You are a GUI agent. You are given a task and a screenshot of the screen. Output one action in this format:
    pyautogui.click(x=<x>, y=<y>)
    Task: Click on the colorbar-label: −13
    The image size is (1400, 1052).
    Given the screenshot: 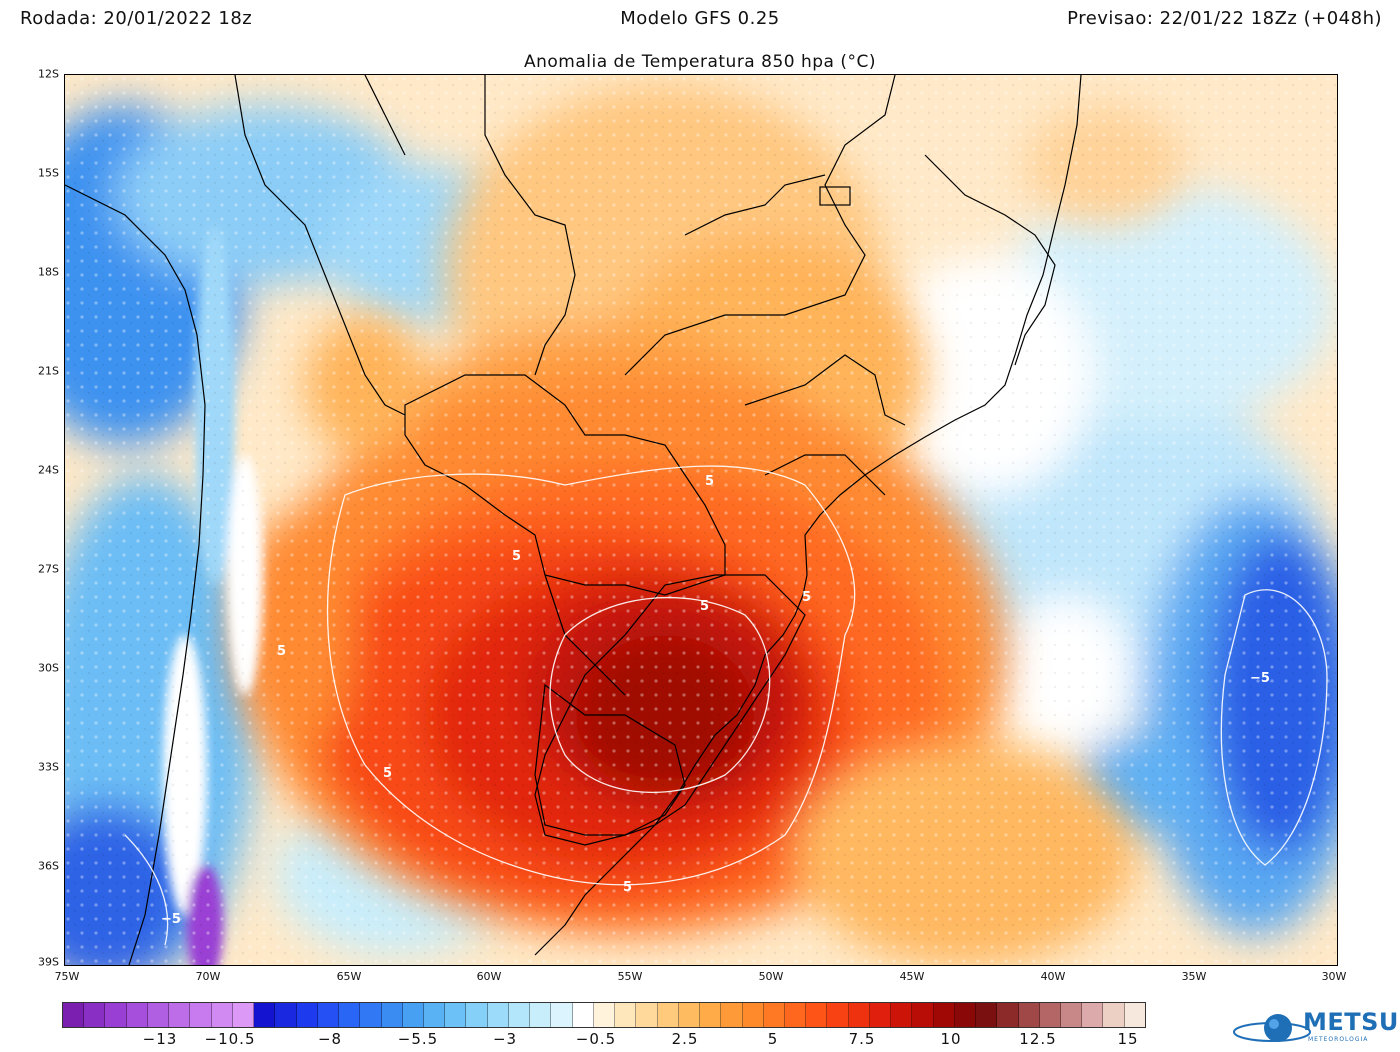 What is the action you would take?
    pyautogui.click(x=160, y=1039)
    